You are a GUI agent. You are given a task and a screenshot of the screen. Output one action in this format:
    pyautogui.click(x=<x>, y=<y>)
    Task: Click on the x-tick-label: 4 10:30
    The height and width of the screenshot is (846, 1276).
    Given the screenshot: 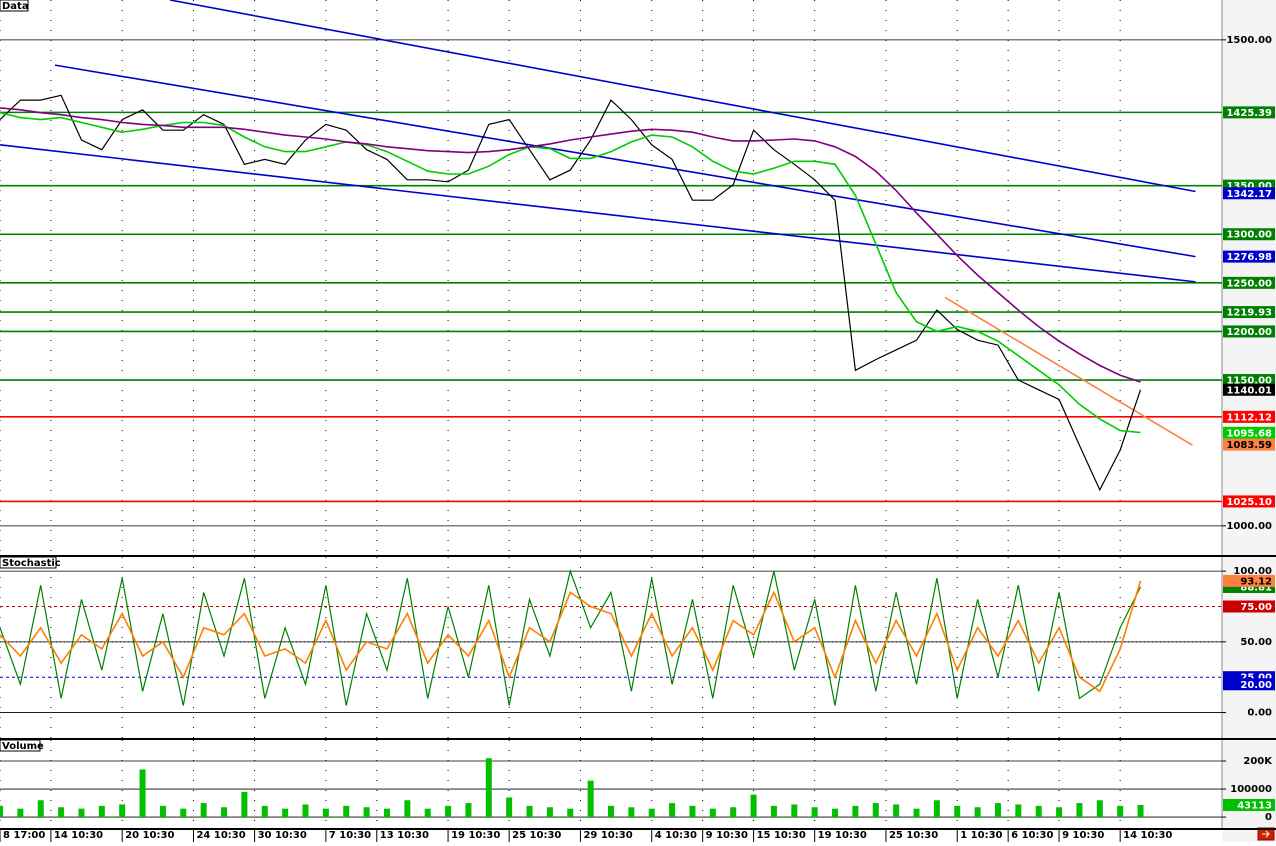 What is the action you would take?
    pyautogui.click(x=676, y=835)
    